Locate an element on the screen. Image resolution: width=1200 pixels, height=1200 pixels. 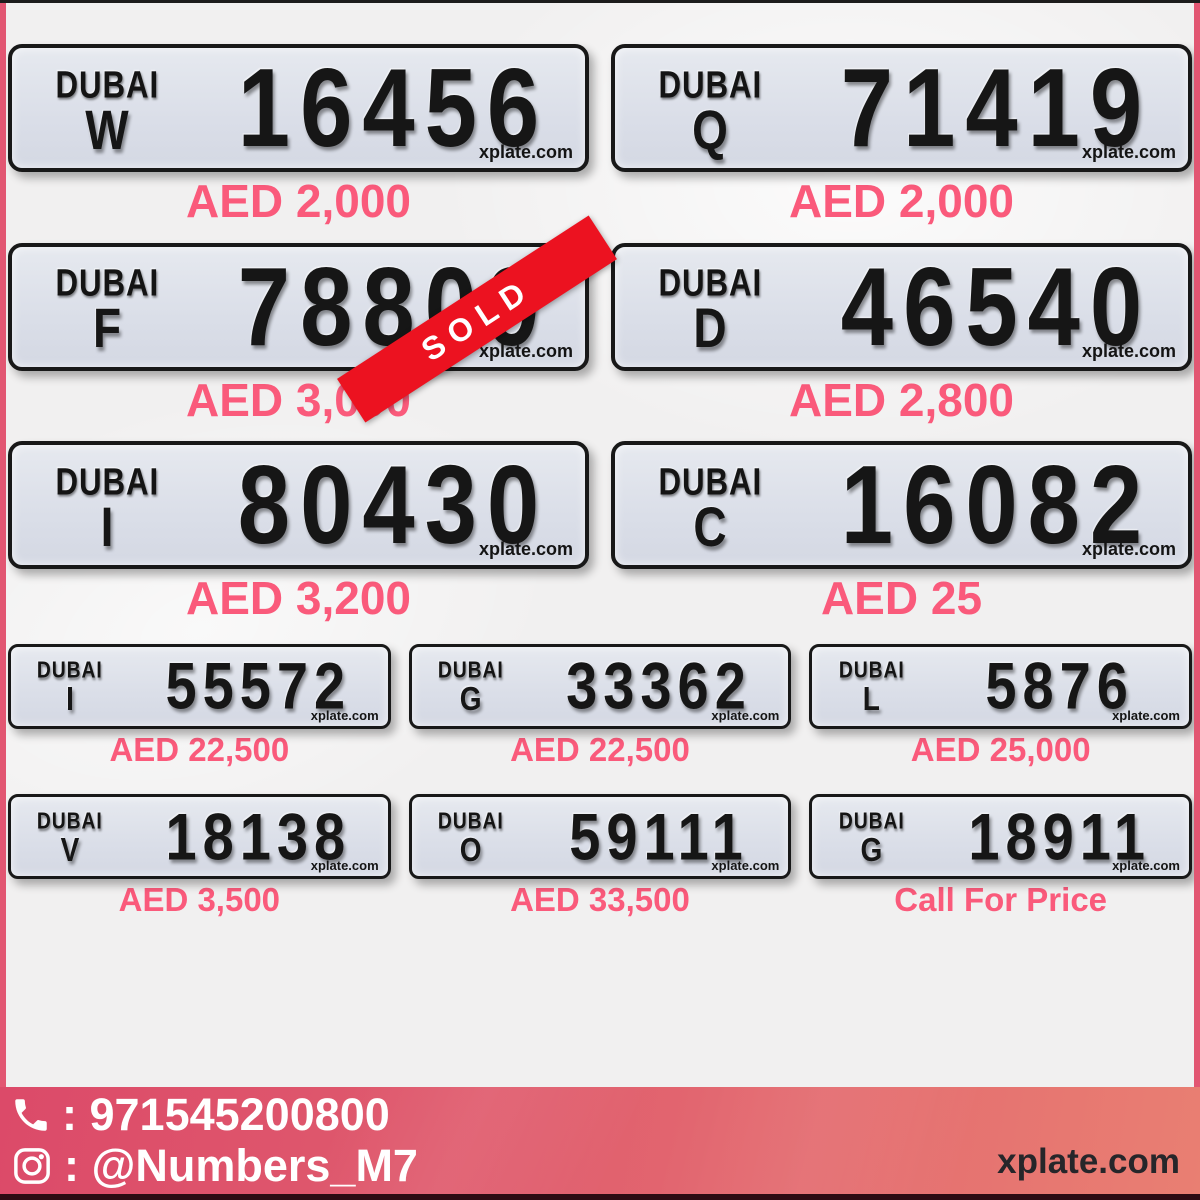
price-label: Call For Price is located at coordinates (1001, 900).